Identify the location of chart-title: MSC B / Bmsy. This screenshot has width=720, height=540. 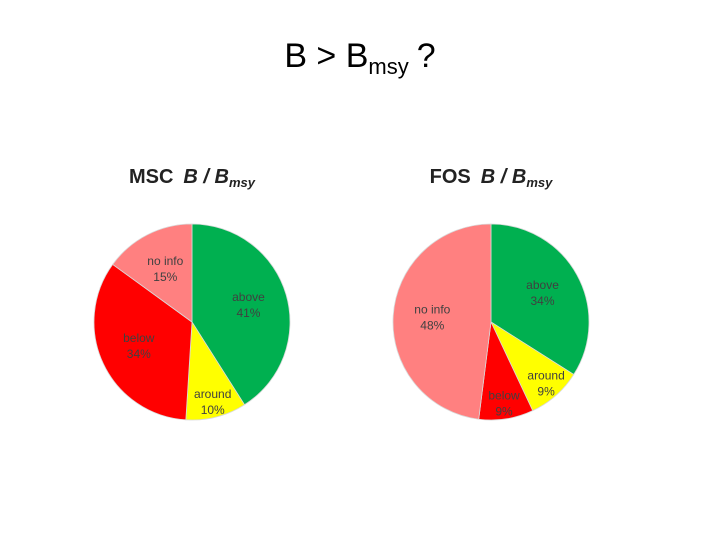
(192, 178).